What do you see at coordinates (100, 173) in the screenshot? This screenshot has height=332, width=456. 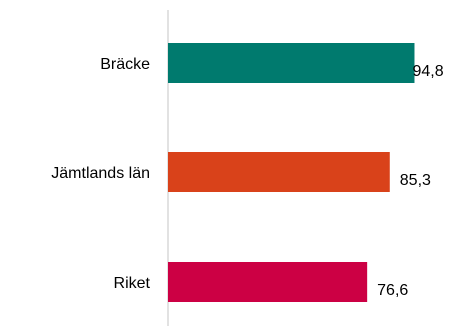 I see `category-label-1: Jämtlands län` at bounding box center [100, 173].